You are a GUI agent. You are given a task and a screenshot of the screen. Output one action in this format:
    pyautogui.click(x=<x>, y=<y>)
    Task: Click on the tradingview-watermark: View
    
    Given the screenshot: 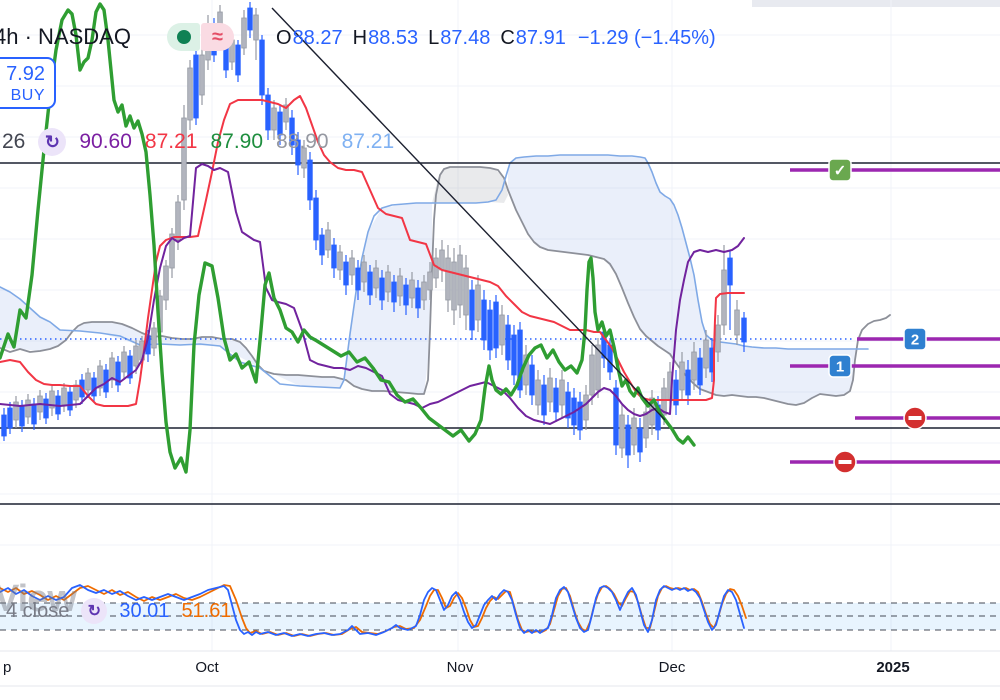 What is the action you would take?
    pyautogui.click(x=38, y=599)
    